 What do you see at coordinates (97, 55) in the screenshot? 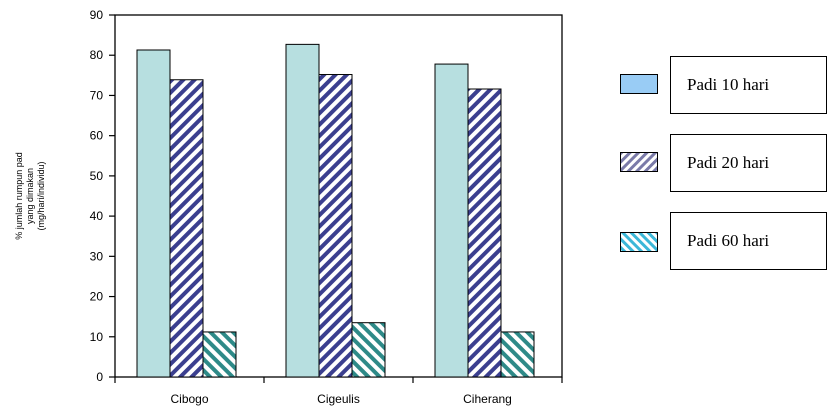
I see `y-tick-label: 80` at bounding box center [97, 55].